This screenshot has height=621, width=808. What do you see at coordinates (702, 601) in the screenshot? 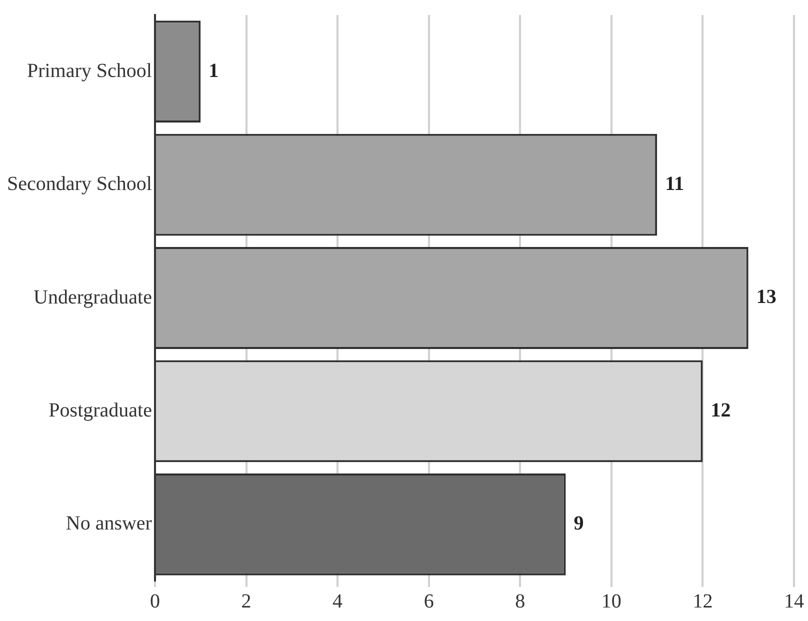
I see `x-tick-label: 12` at bounding box center [702, 601].